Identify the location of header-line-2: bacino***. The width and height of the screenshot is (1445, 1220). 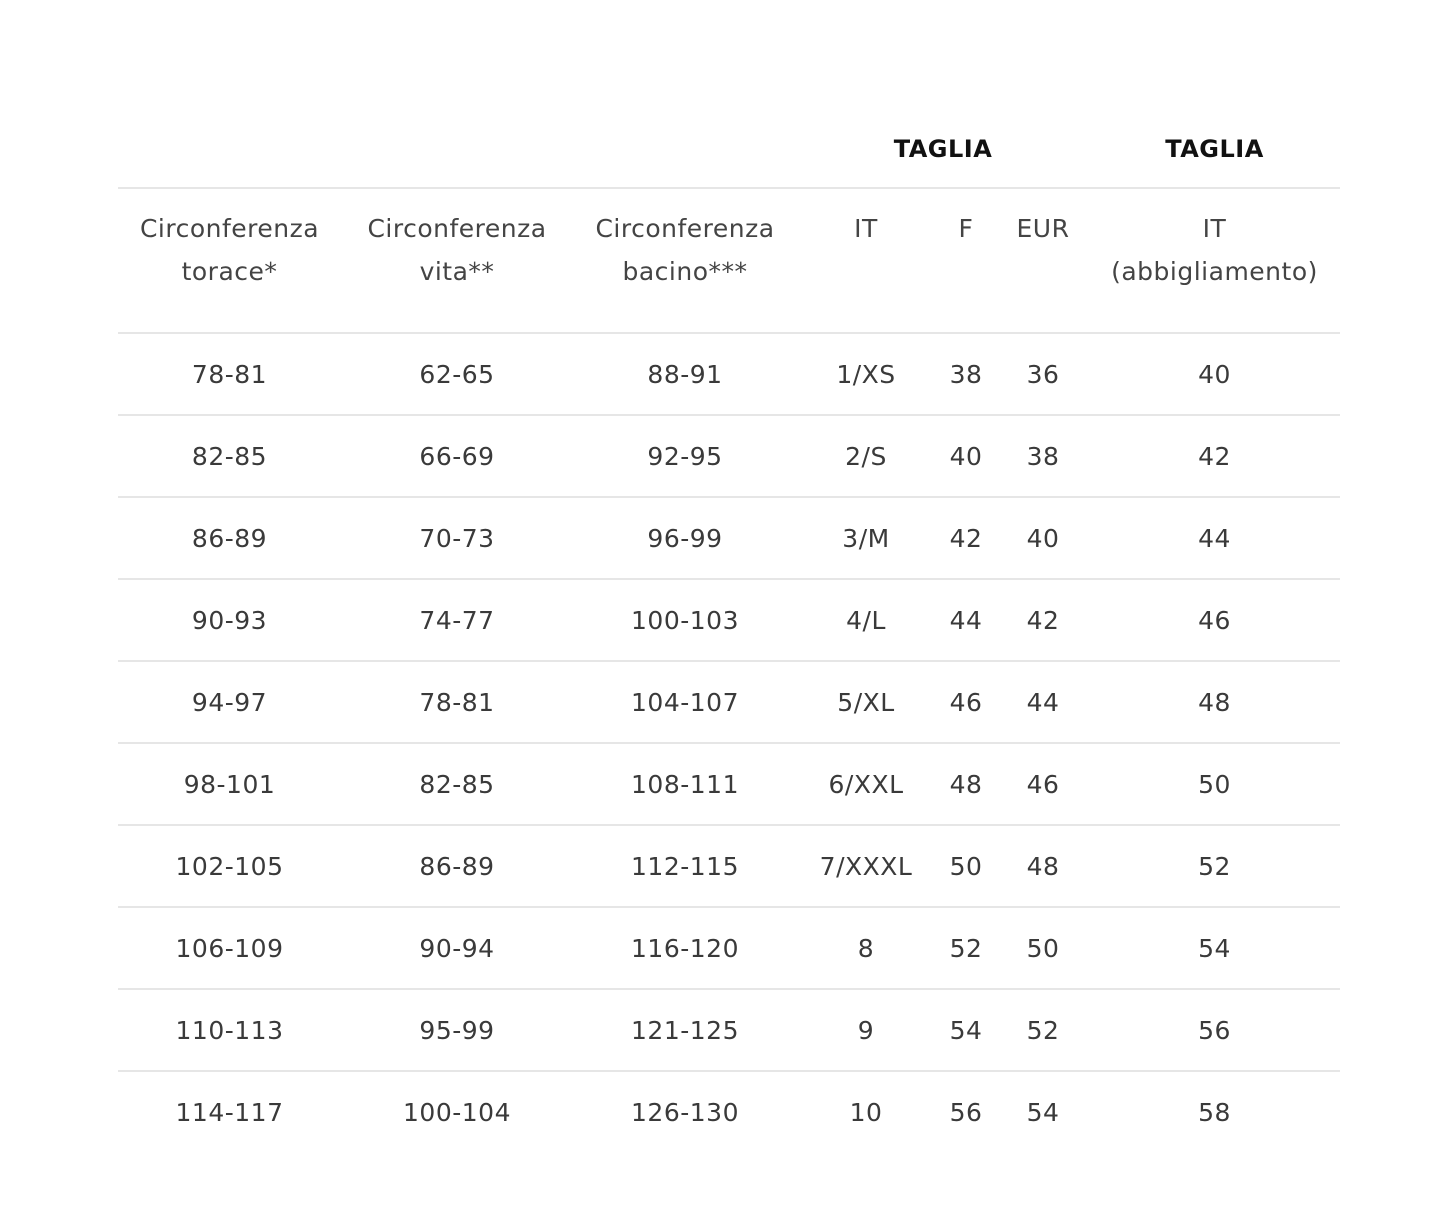
(685, 271).